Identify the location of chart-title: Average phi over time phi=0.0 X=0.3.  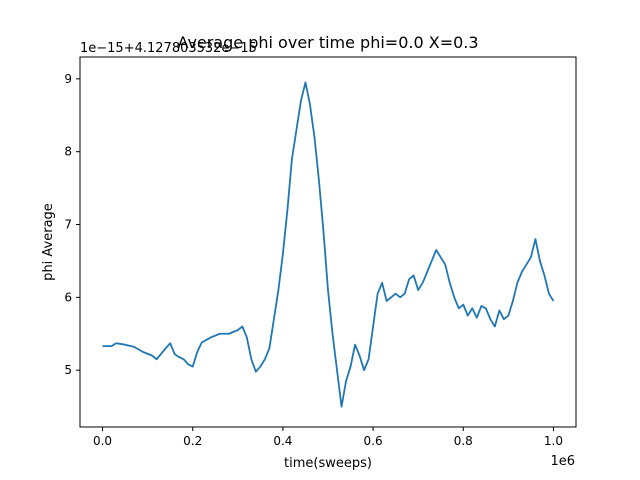
(327, 42).